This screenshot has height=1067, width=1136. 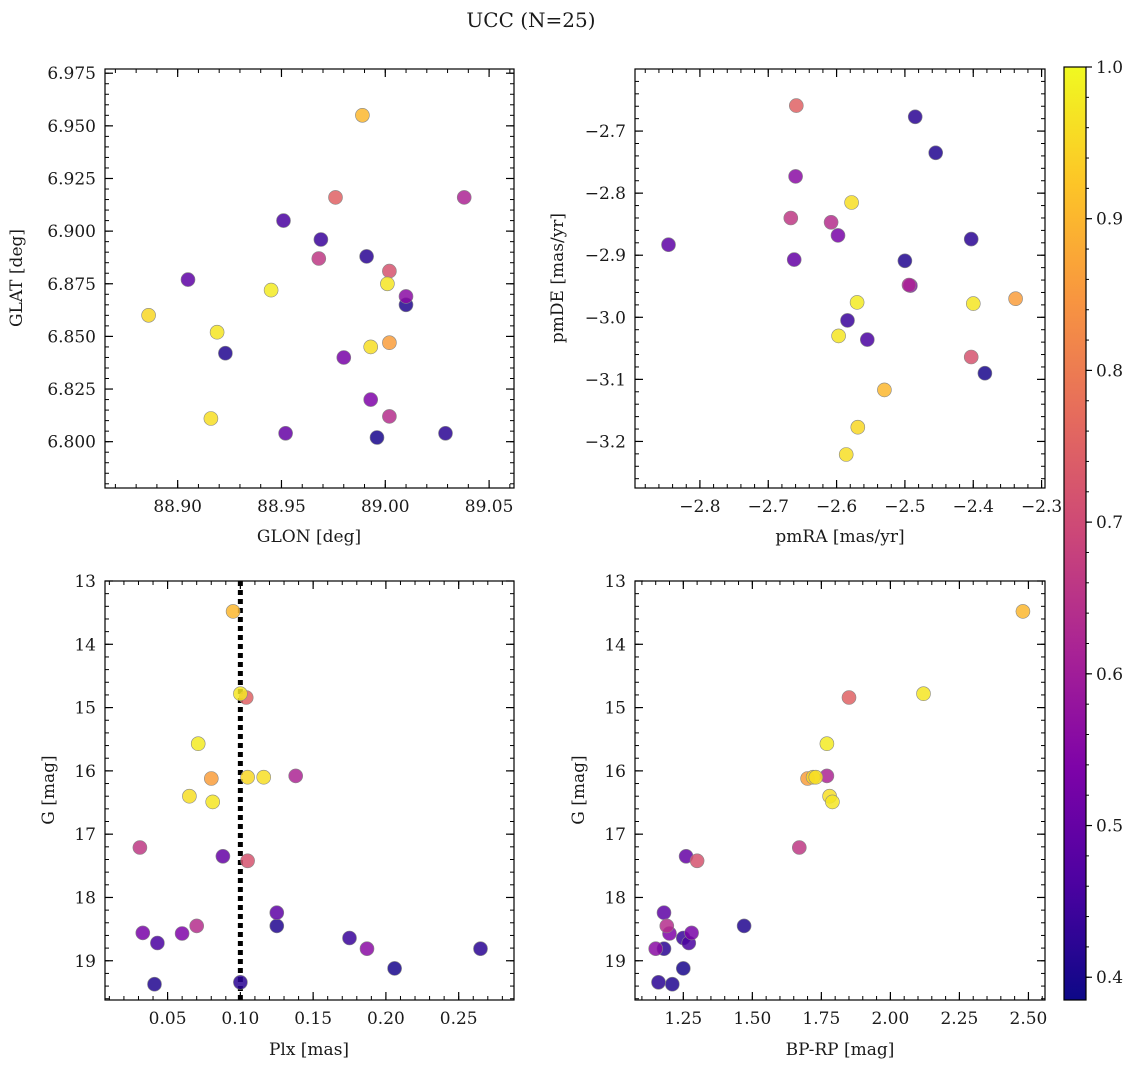 What do you see at coordinates (313, 1019) in the screenshot?
I see `x-tick-label: 0.15` at bounding box center [313, 1019].